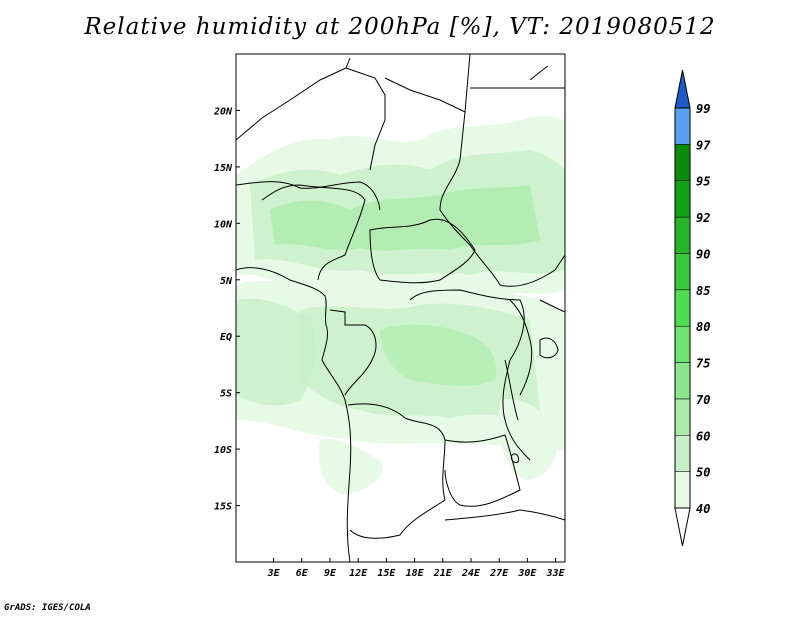 This screenshot has height=618, width=800. Describe the element at coordinates (223, 111) in the screenshot. I see `lat-tick-label: 20N` at that location.